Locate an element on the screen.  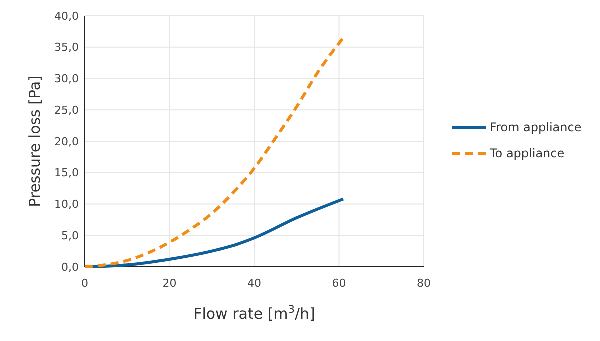
legend-label: From appliance is located at coordinates (536, 127).